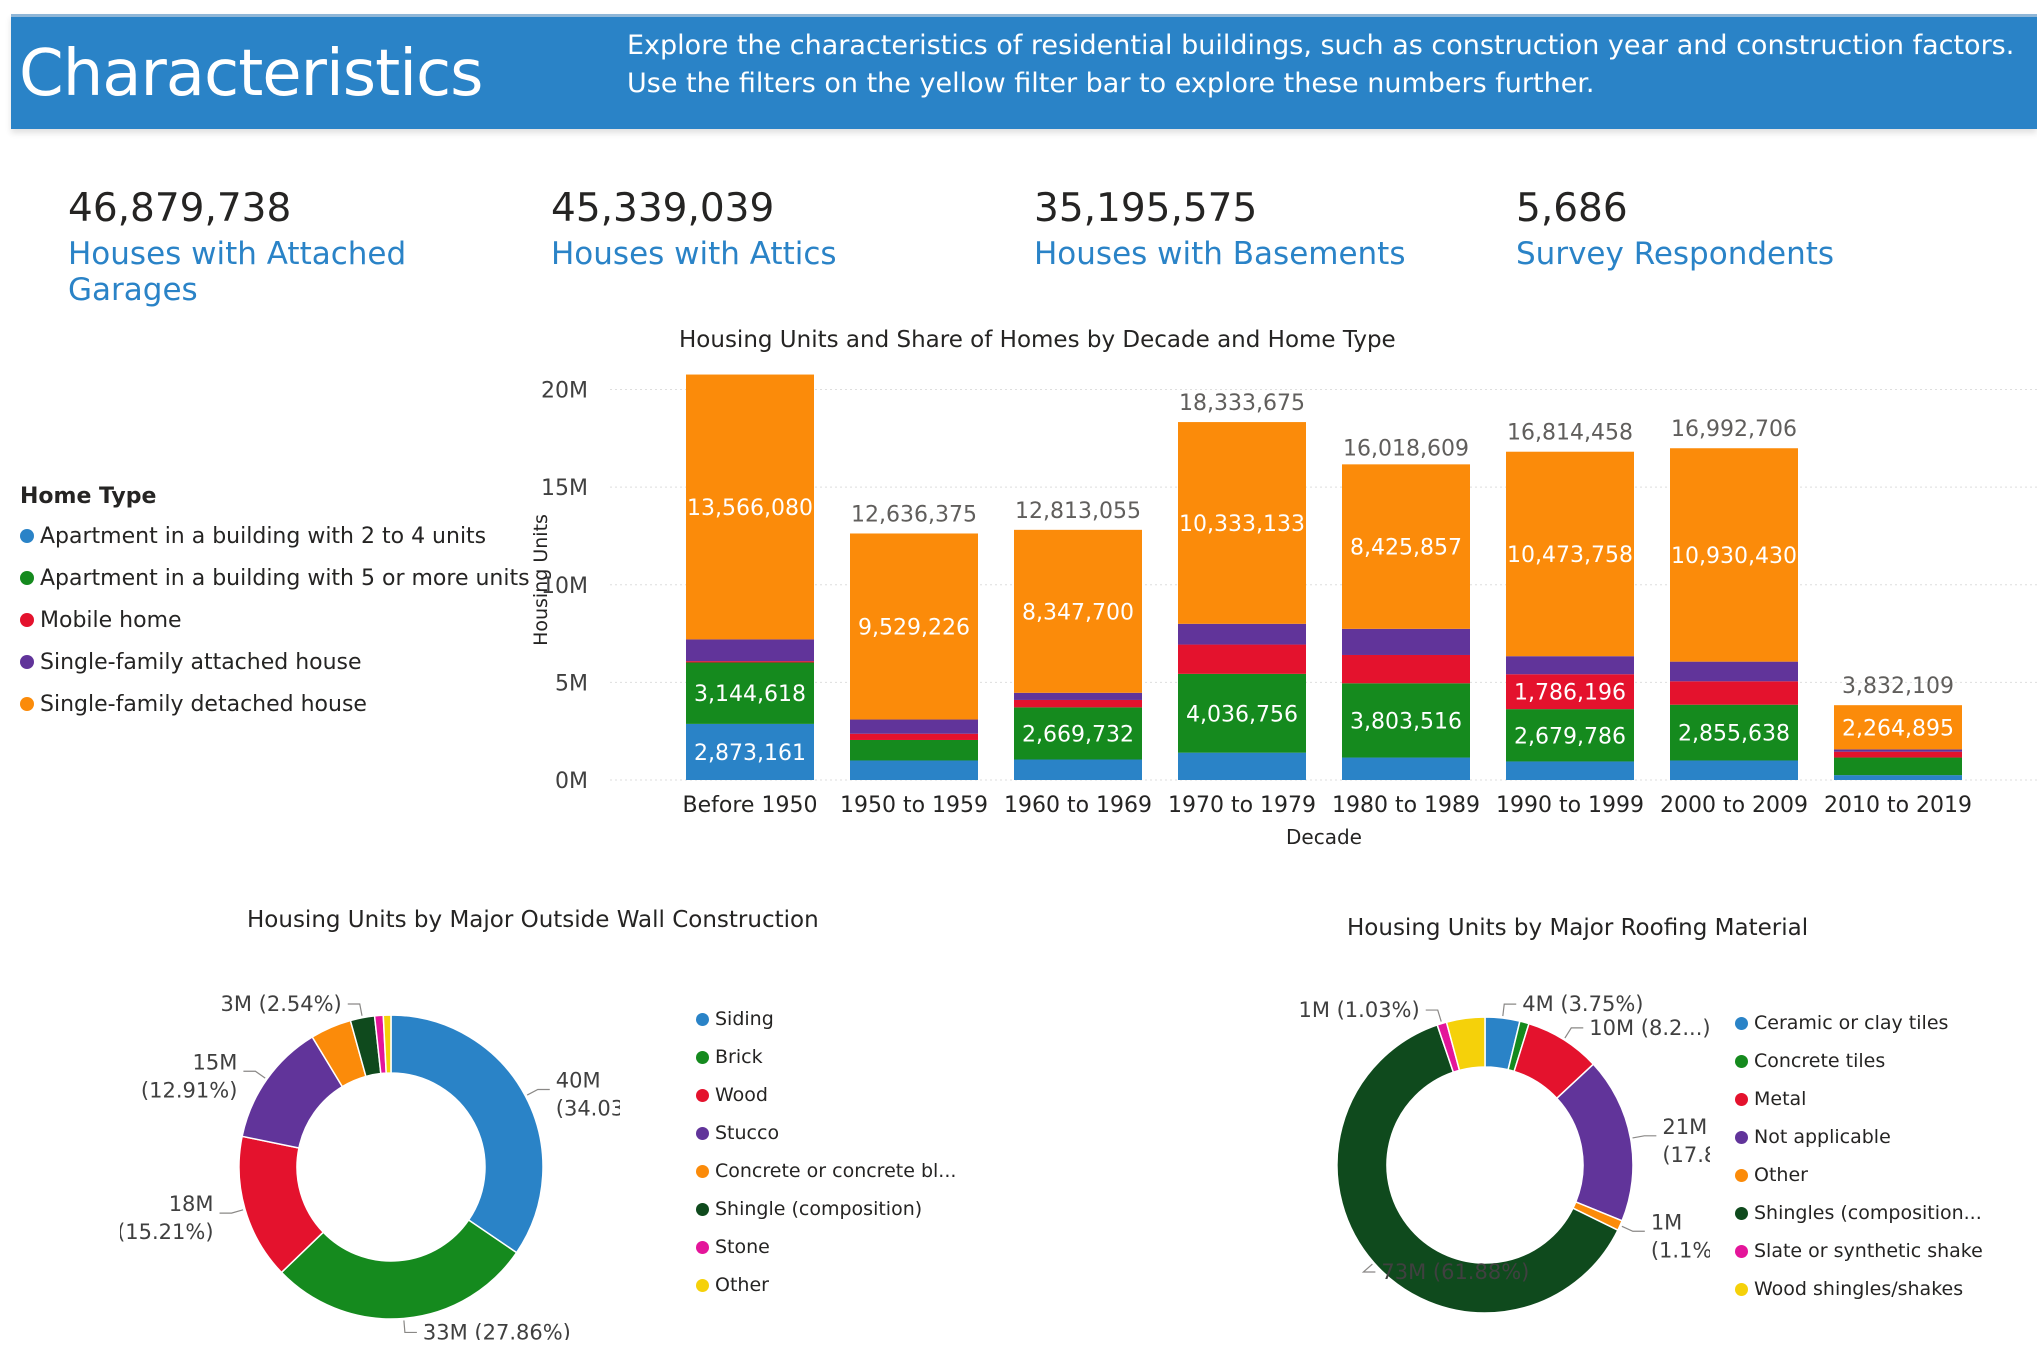 This screenshot has width=2037, height=1363. I want to click on donut-slice-brick, so click(399, 1269).